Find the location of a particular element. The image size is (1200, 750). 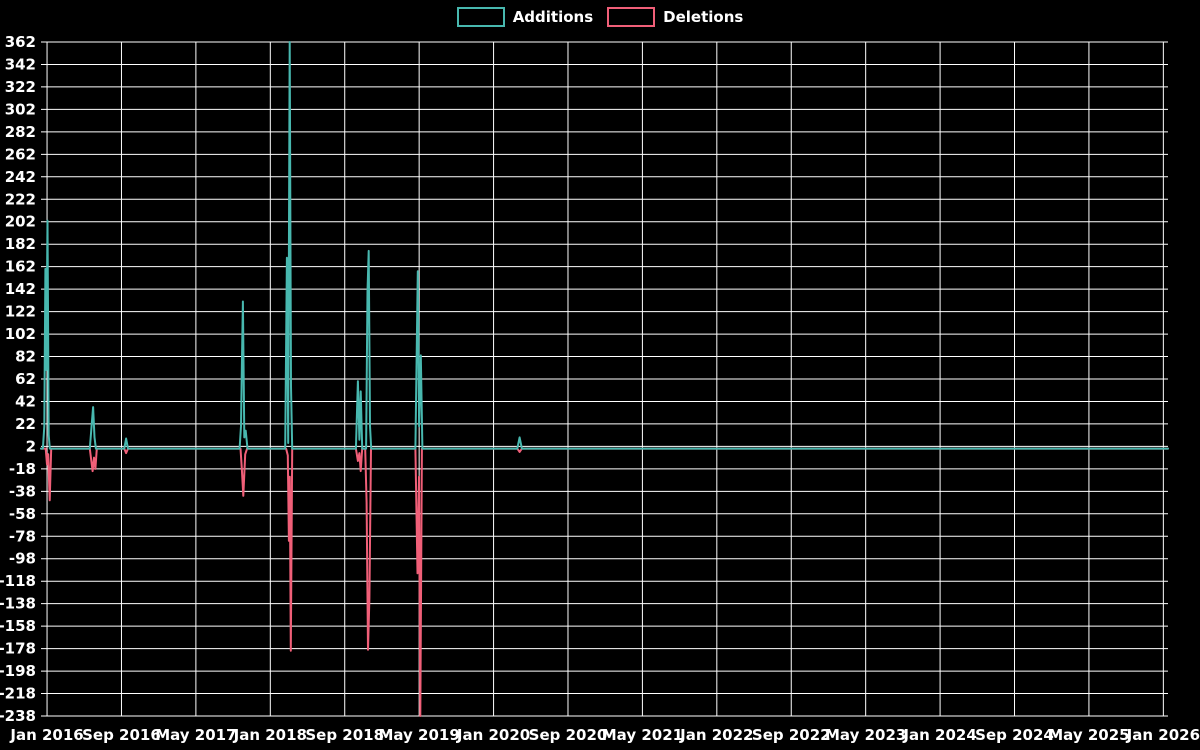

y-tick-label: -178 is located at coordinates (18, 649).